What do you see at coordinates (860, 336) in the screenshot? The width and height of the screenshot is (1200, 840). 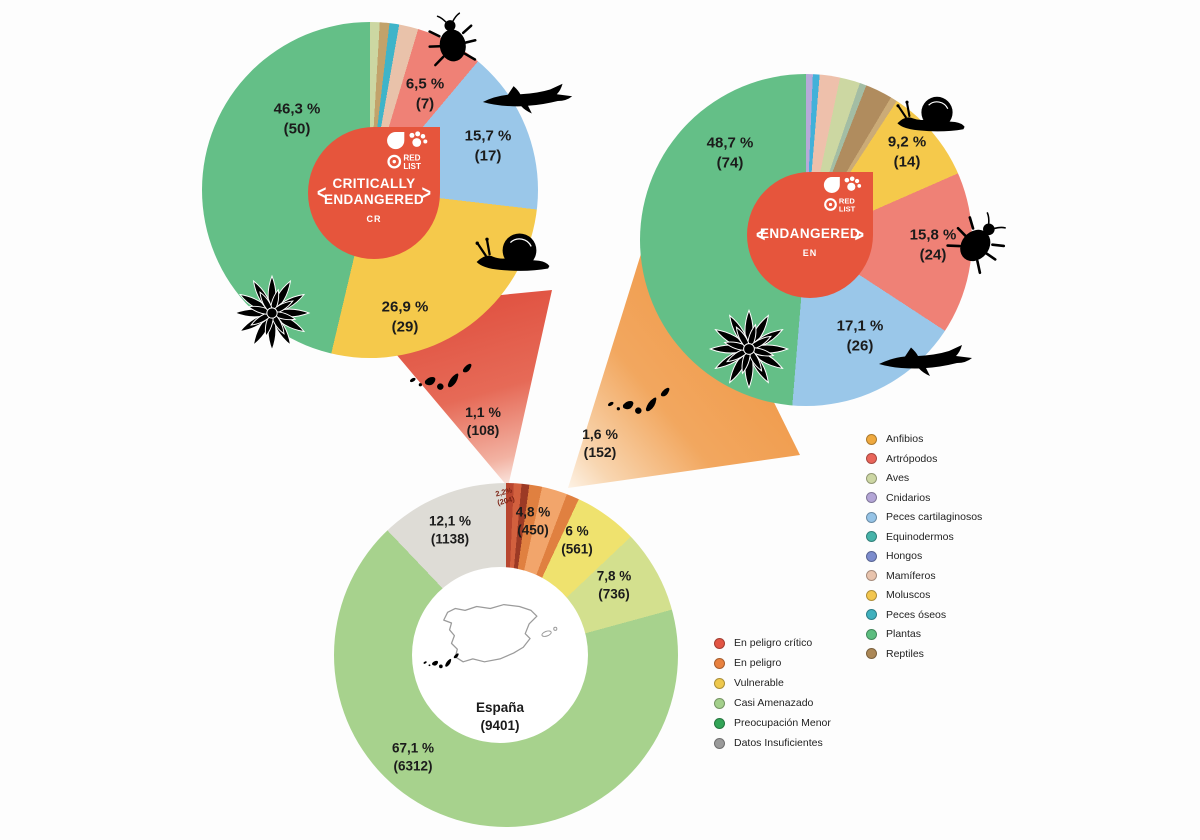 I see `label-en-peces-cartilaginosos: 17,1 % (26)` at bounding box center [860, 336].